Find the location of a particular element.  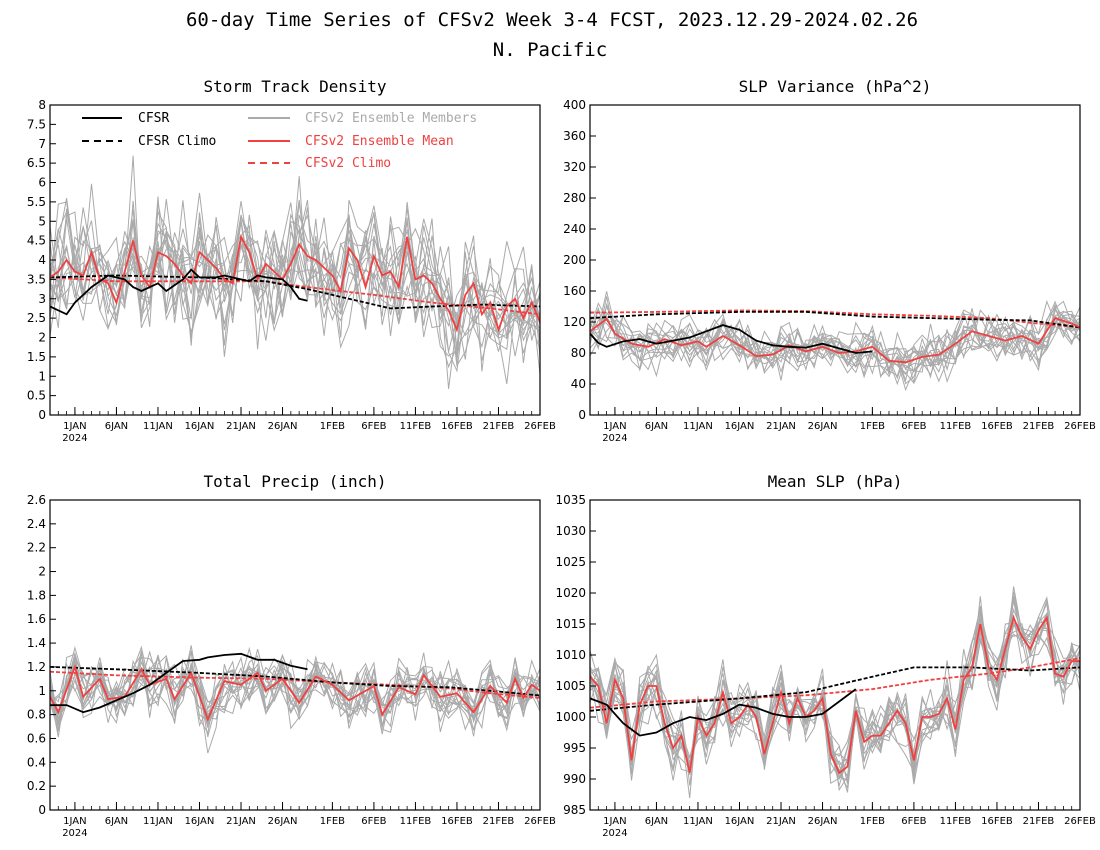

y-tick-label: 360 is located at coordinates (574, 136).